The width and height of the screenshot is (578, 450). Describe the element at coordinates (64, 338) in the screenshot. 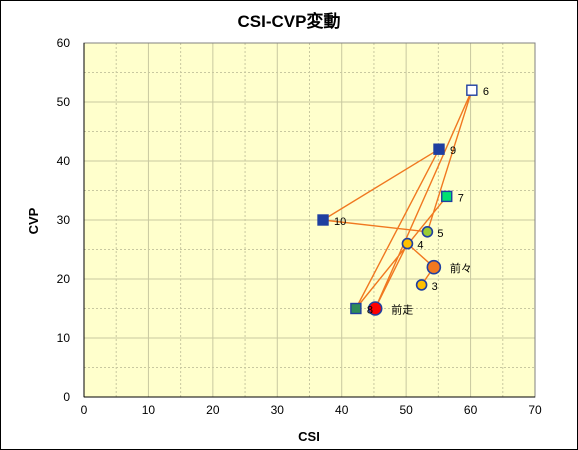

I see `y-tick-label: 10` at that location.